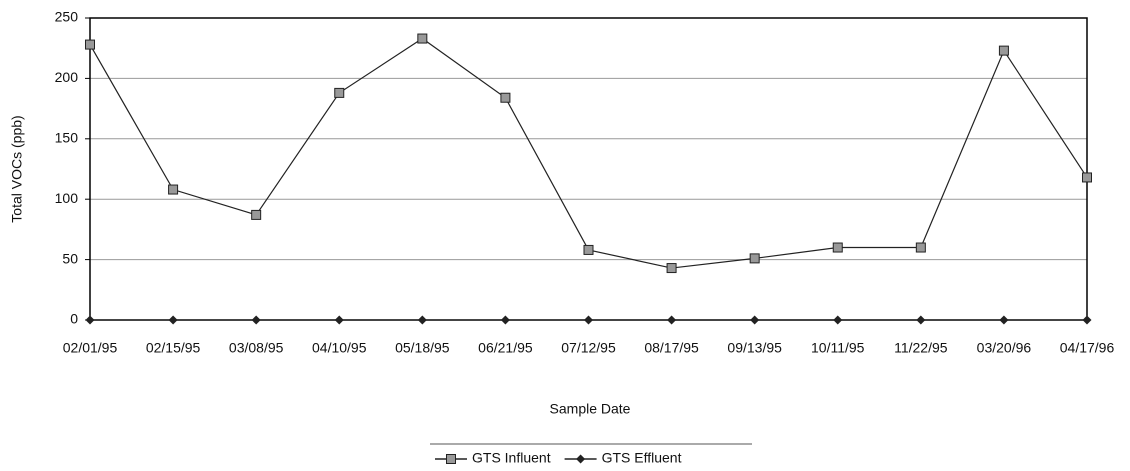  What do you see at coordinates (838, 348) in the screenshot?
I see `x-tick-label: 10/11/95` at bounding box center [838, 348].